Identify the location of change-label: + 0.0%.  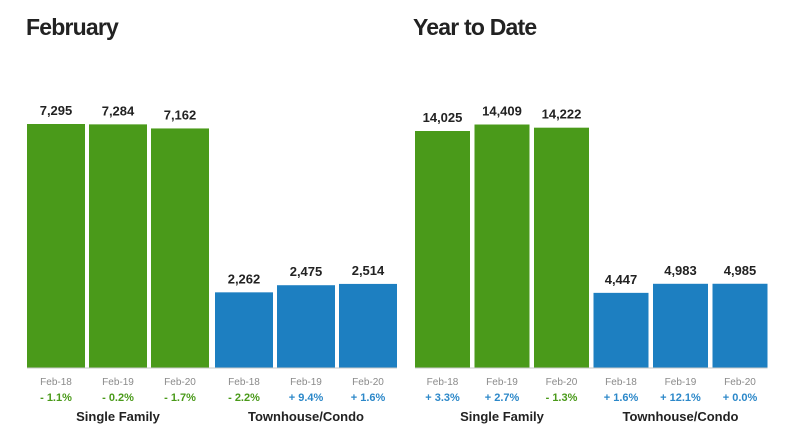
(740, 398).